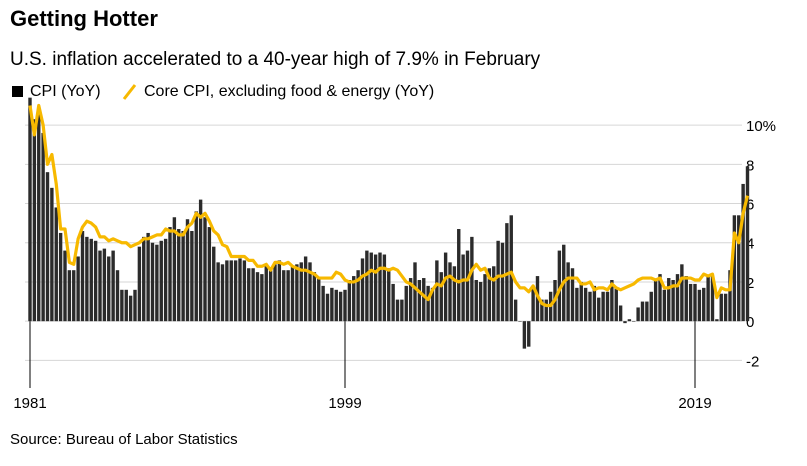 The image size is (807, 466). What do you see at coordinates (750, 322) in the screenshot?
I see `y-tick-label: 0` at bounding box center [750, 322].